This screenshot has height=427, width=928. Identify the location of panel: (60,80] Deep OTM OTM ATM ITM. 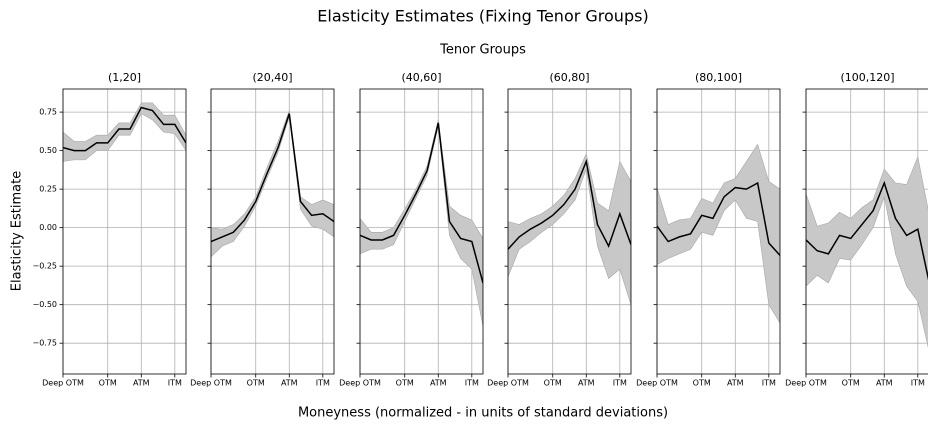
(559, 229).